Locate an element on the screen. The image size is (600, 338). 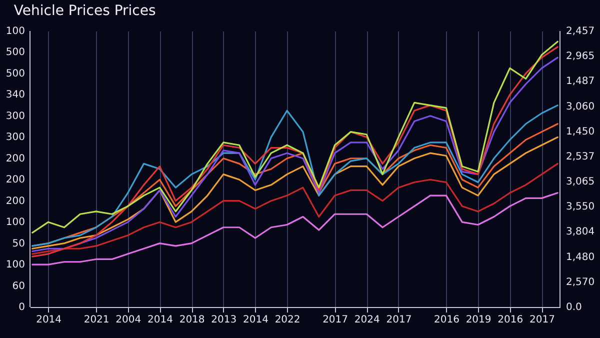
text: 1,480 is located at coordinates (580, 257).